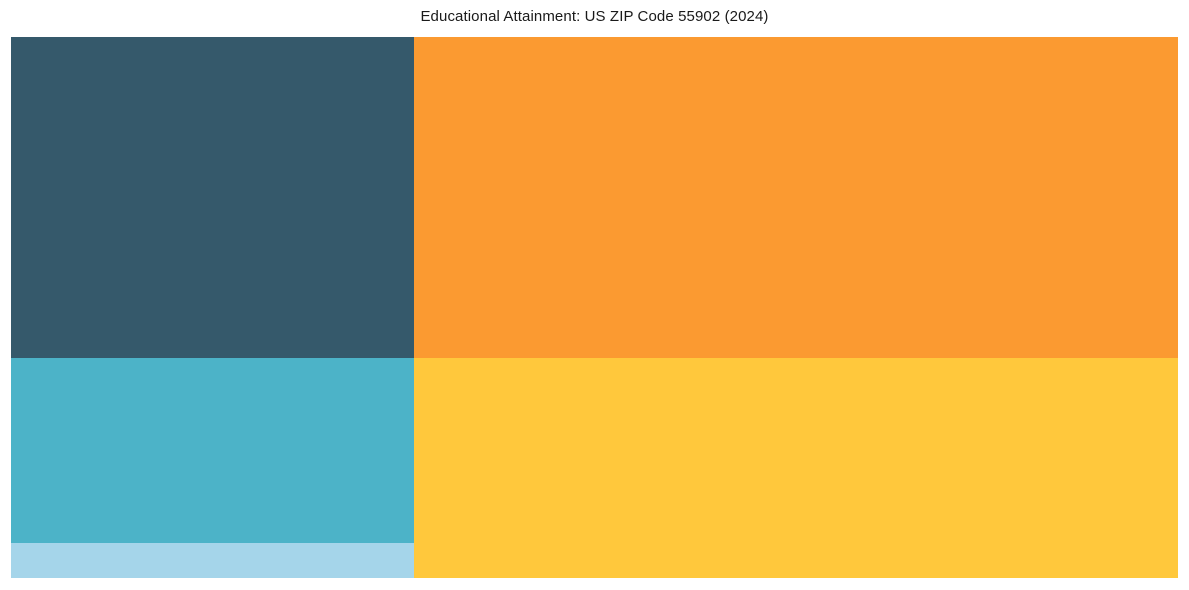 This screenshot has width=1189, height=590. Describe the element at coordinates (120, 372) in the screenshot. I see `treemap-tile-label: Some College or Associate Degree` at that location.